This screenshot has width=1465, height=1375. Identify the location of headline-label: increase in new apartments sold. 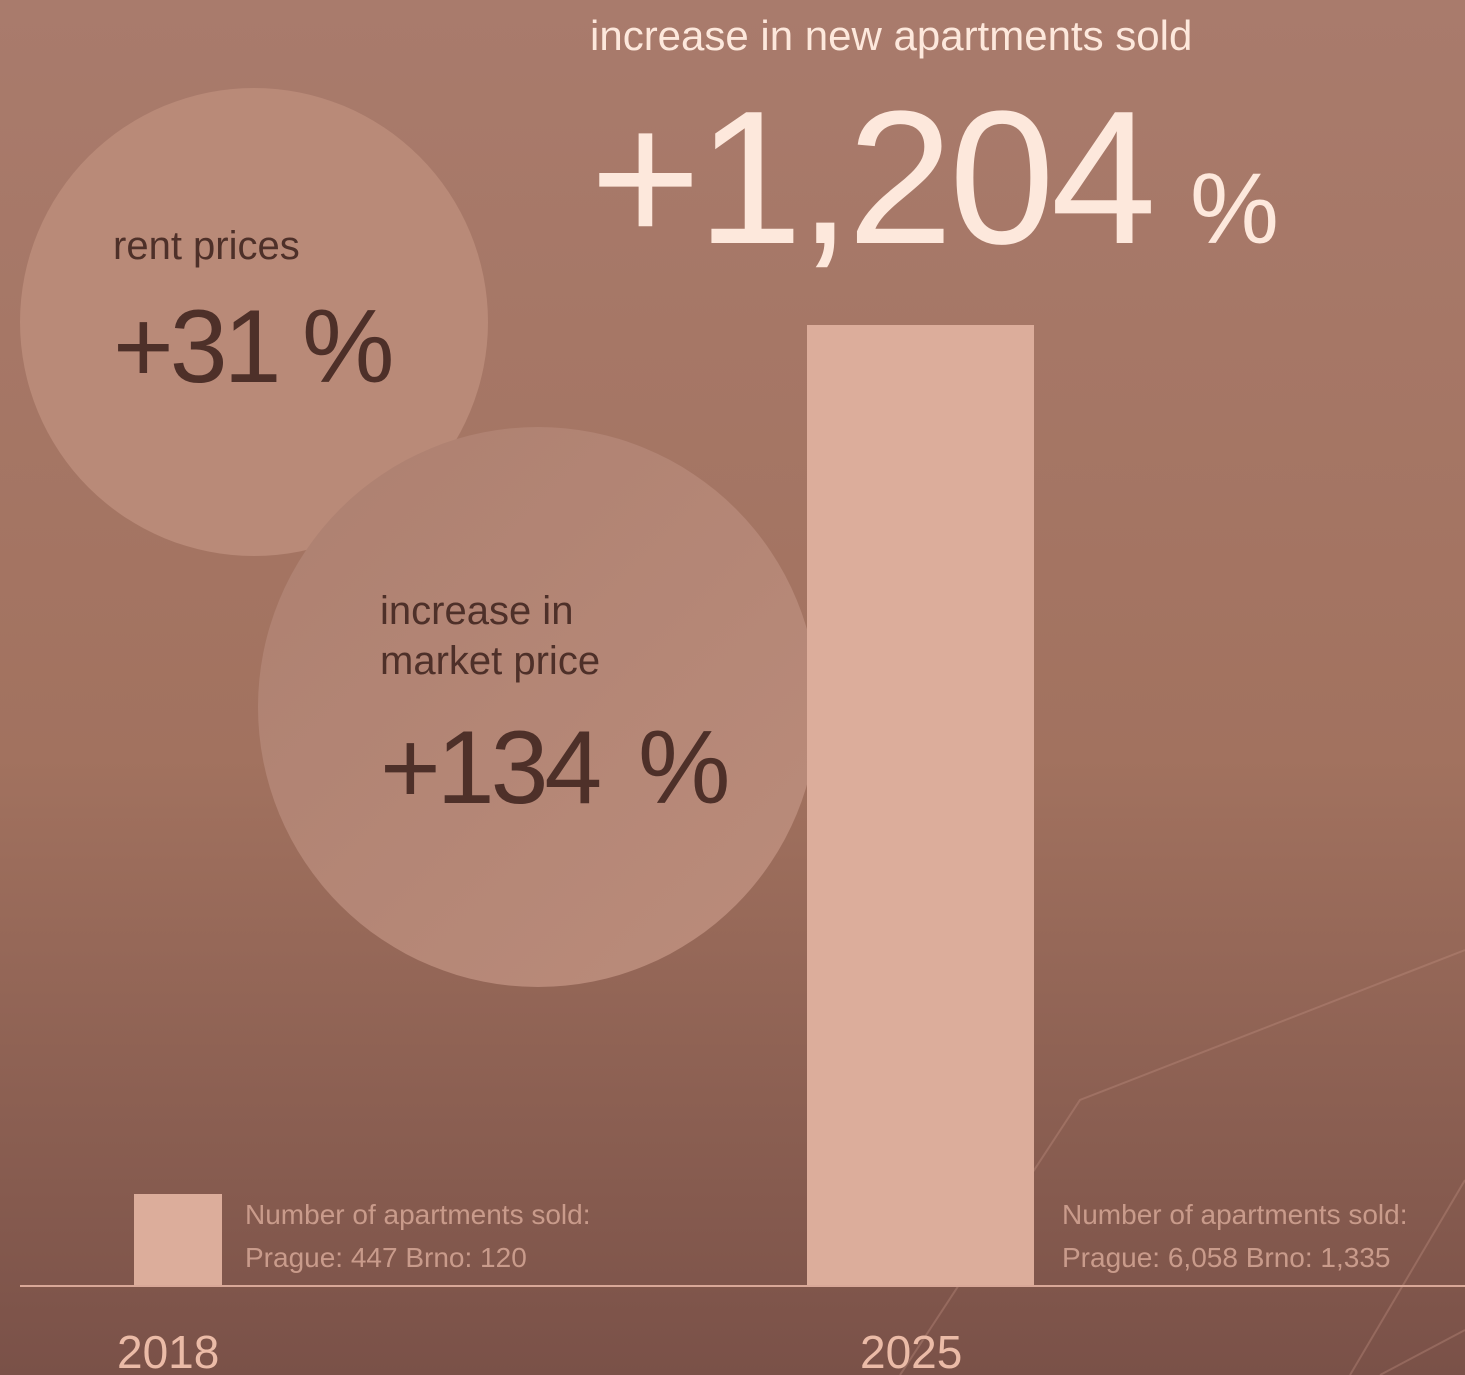
(891, 35).